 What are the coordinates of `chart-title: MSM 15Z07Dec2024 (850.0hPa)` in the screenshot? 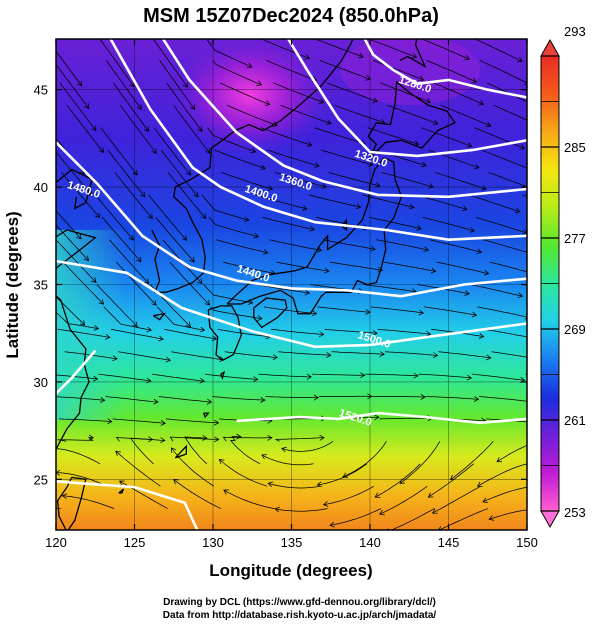 It's located at (291, 16).